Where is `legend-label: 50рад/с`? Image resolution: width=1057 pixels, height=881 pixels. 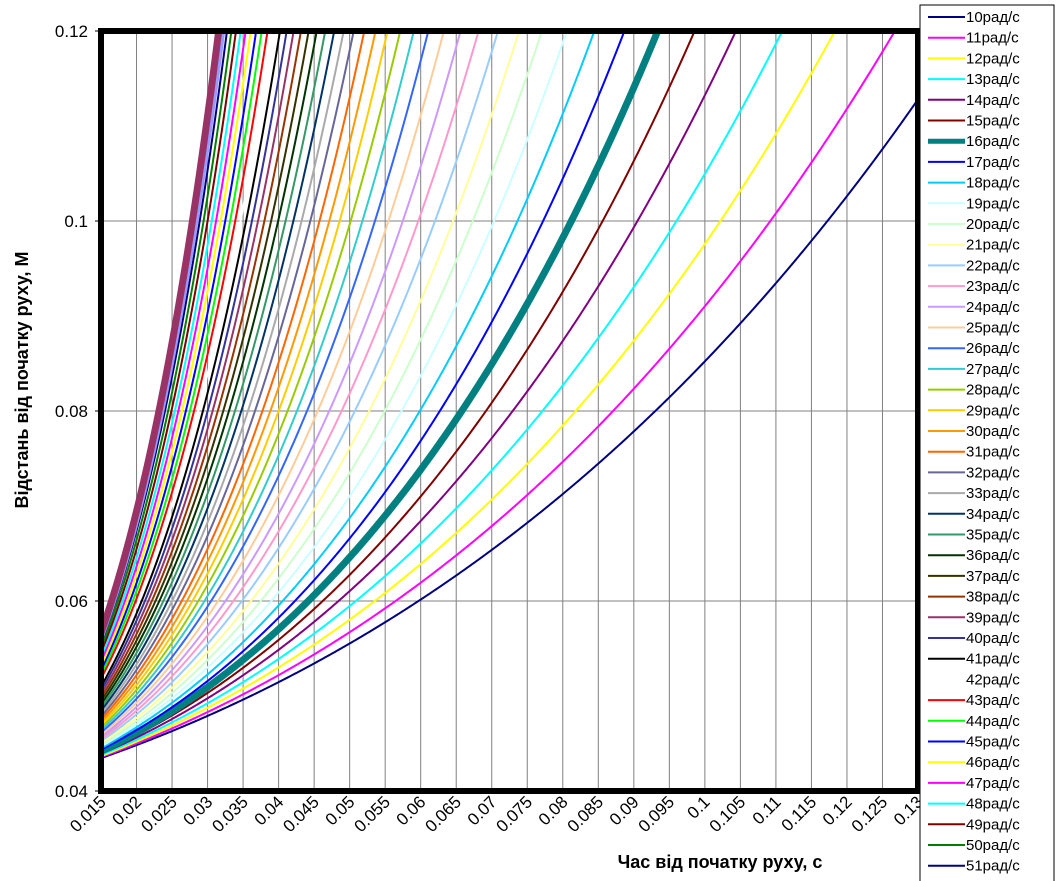 legend-label: 50рад/с is located at coordinates (993, 845).